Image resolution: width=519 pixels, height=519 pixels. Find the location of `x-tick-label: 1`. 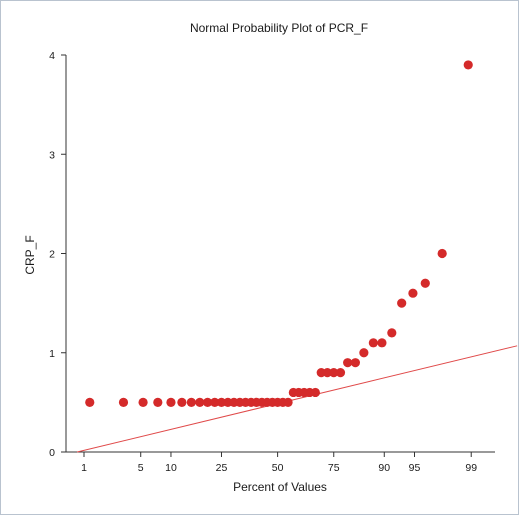

x-tick-label: 1 is located at coordinates (84, 468).